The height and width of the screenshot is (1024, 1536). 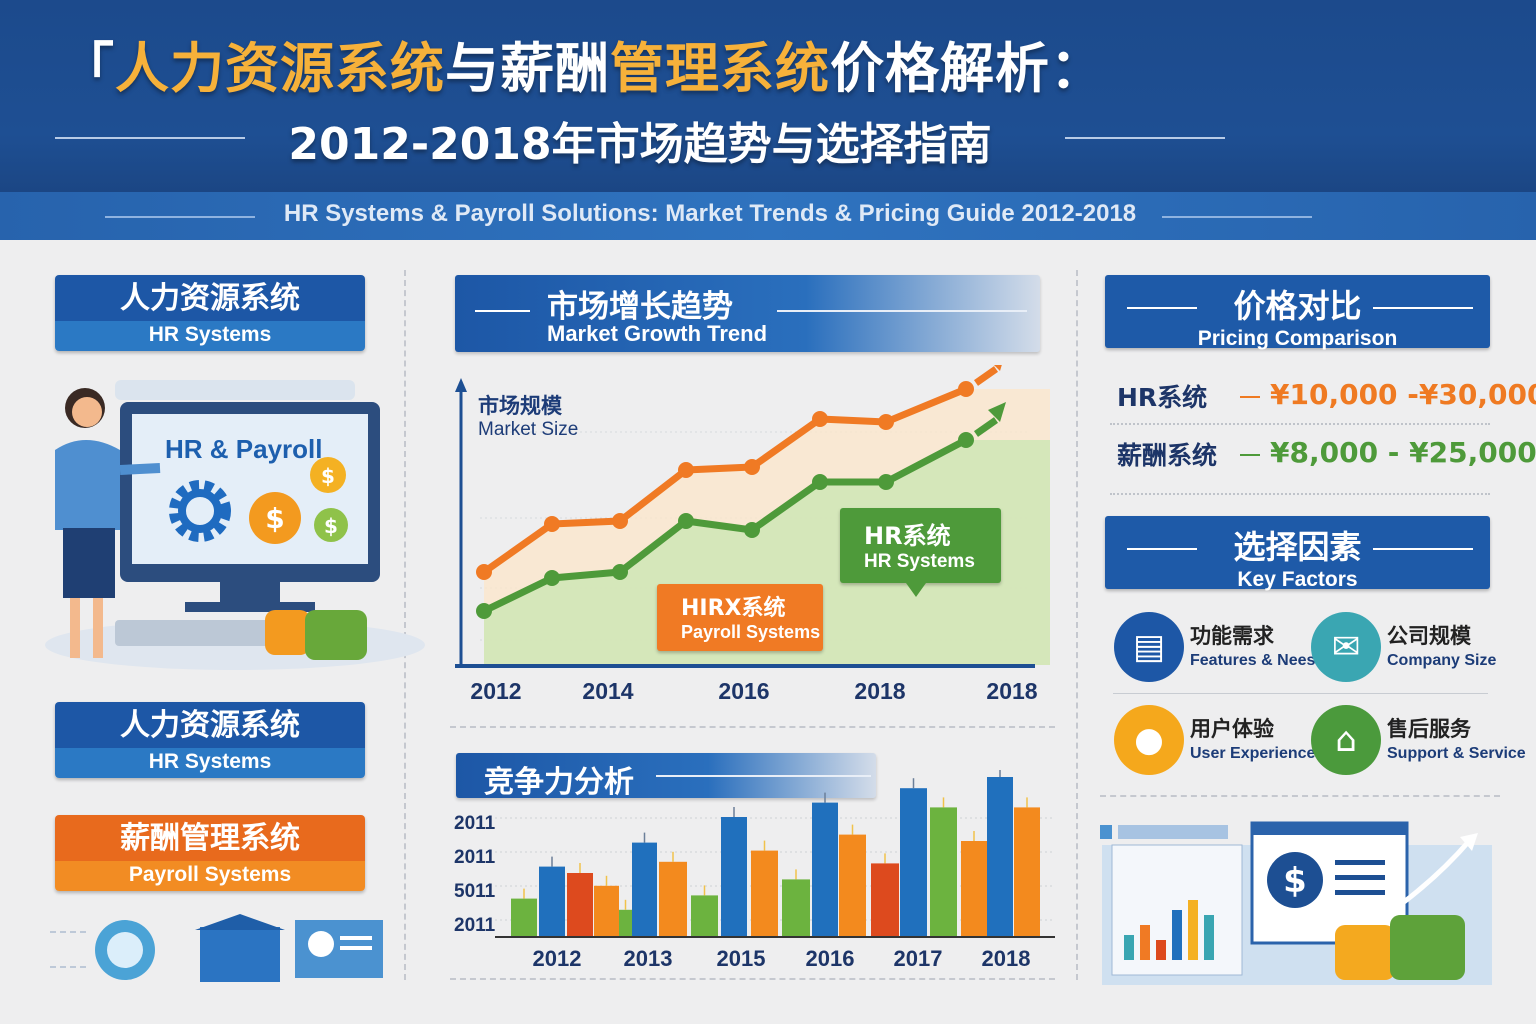 What do you see at coordinates (582, 68) in the screenshot?
I see `page-title: 「人力资源系统与薪酬管理系统价格解析：` at bounding box center [582, 68].